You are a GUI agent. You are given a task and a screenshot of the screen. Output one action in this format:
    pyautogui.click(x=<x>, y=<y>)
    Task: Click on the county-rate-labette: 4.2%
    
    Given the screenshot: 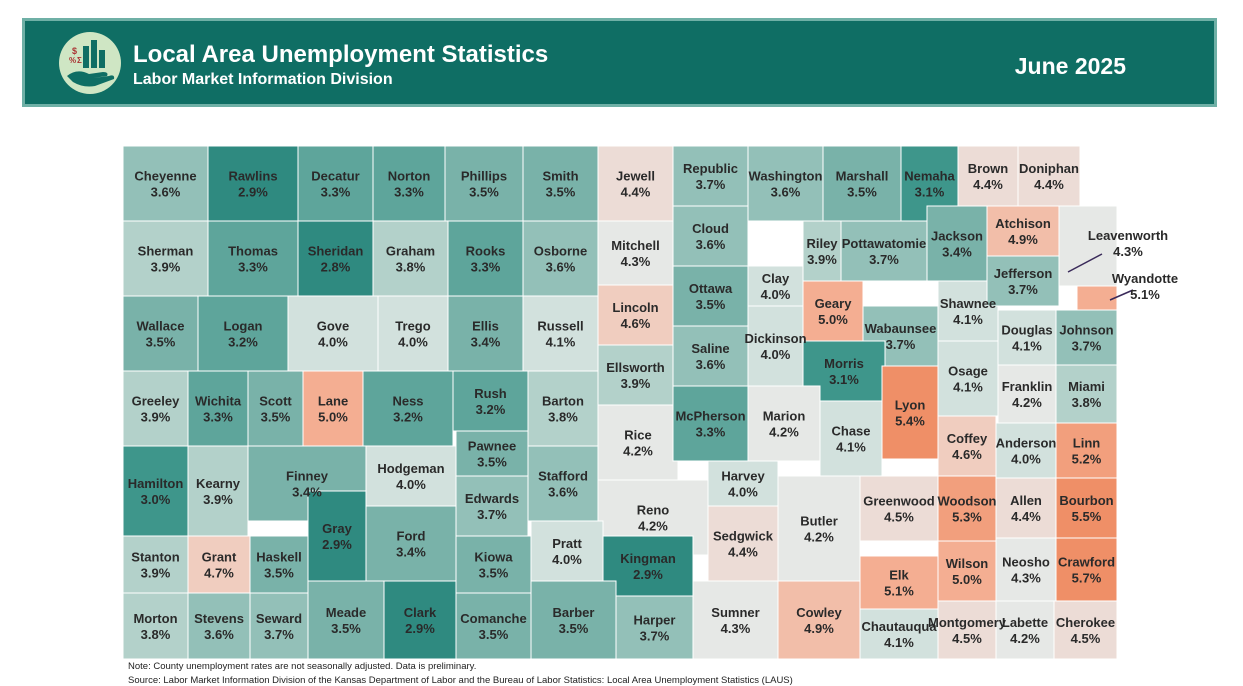 What is the action you would take?
    pyautogui.click(x=1025, y=638)
    